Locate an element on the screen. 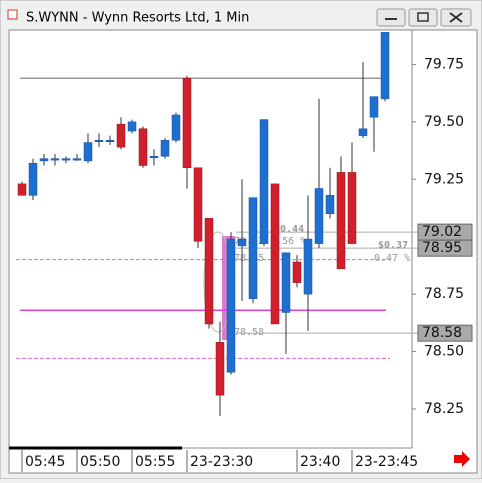 This screenshot has height=483, width=482. maximize-button is located at coordinates (423, 17).